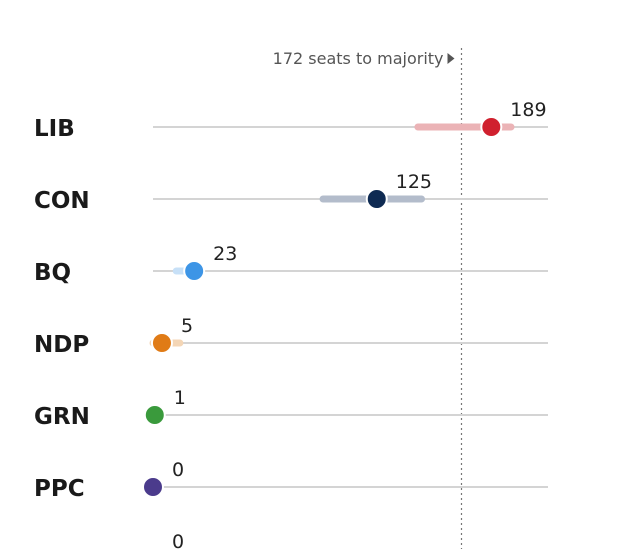 The image size is (640, 549). What do you see at coordinates (291, 120) in the screenshot?
I see `party-row: 189 LIB` at bounding box center [291, 120].